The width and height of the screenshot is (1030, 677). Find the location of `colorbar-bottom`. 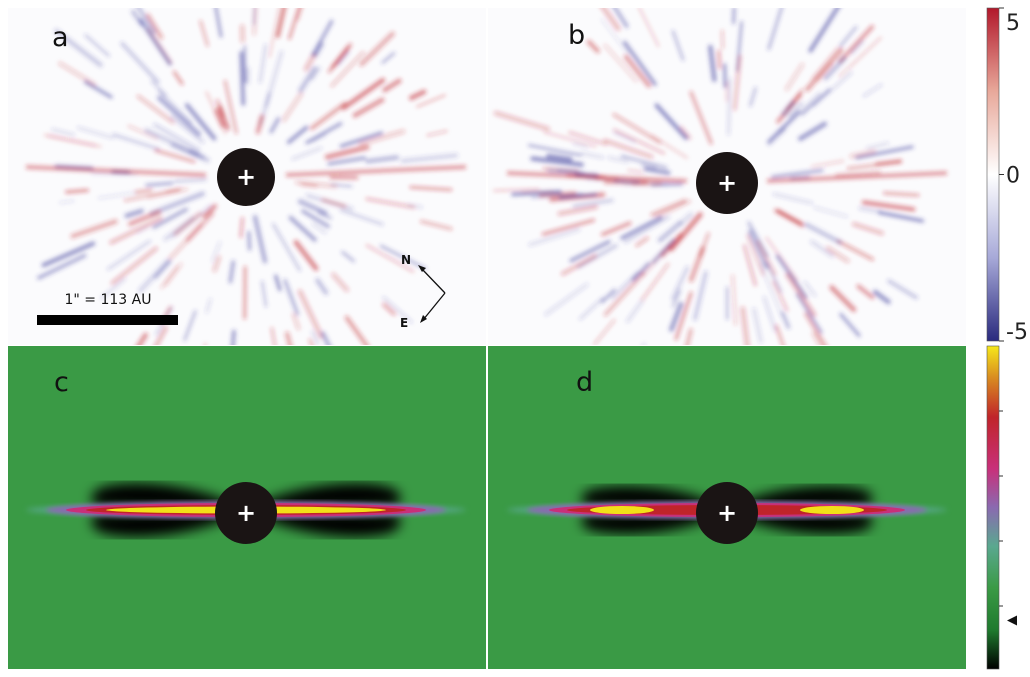

colorbar-bottom is located at coordinates (1001, 507).